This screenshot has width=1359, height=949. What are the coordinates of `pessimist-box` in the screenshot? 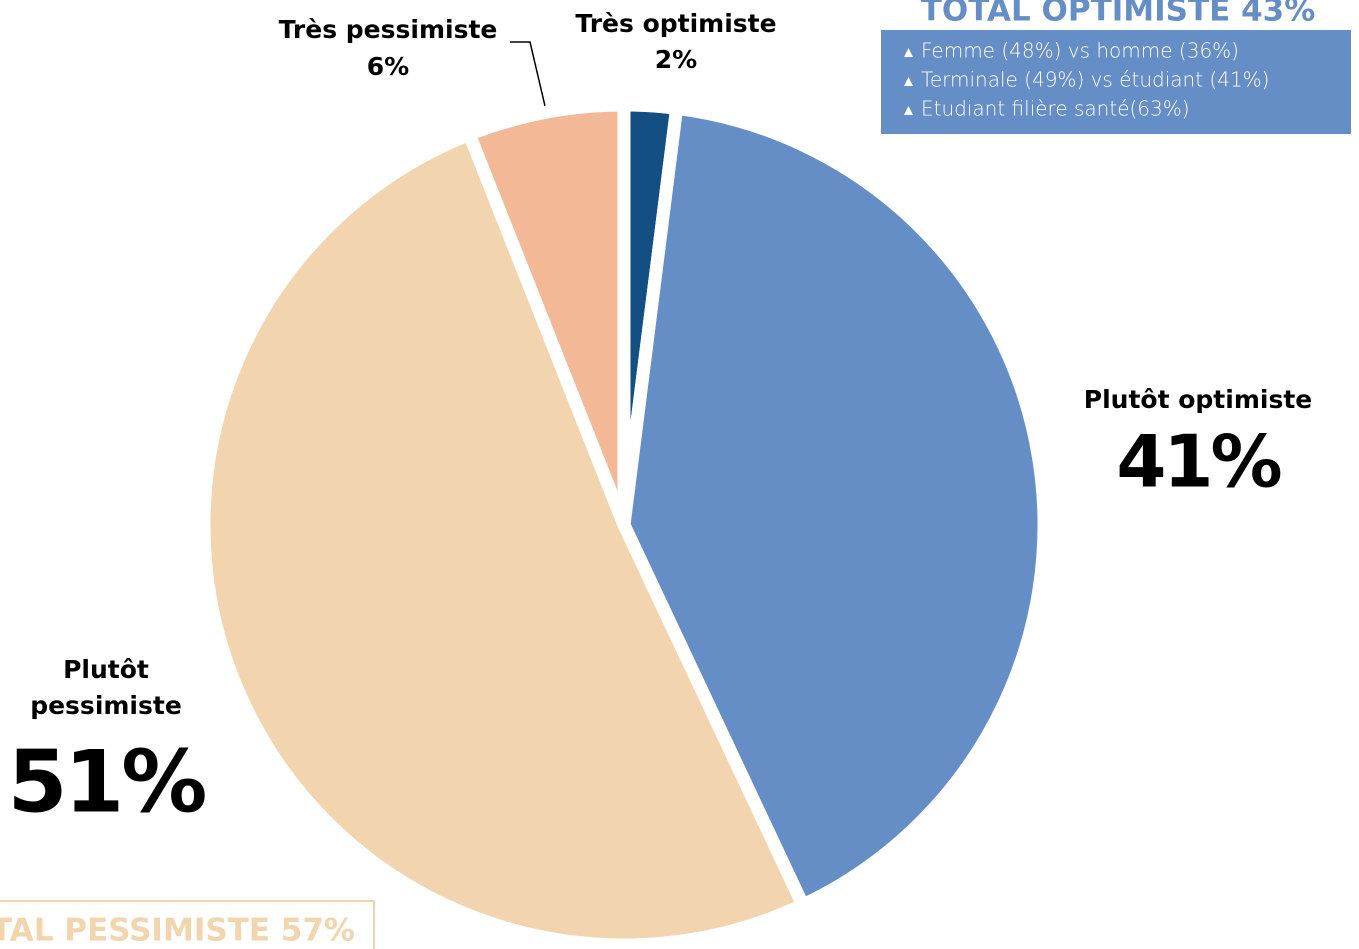 It's located at (187, 924).